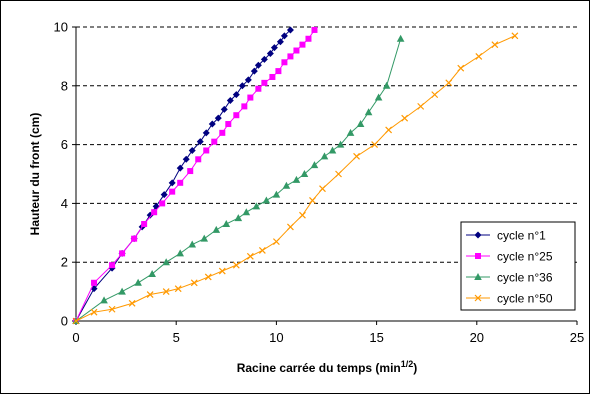  Describe the element at coordinates (75, 337) in the screenshot. I see `x-tick-label-0: 0` at that location.